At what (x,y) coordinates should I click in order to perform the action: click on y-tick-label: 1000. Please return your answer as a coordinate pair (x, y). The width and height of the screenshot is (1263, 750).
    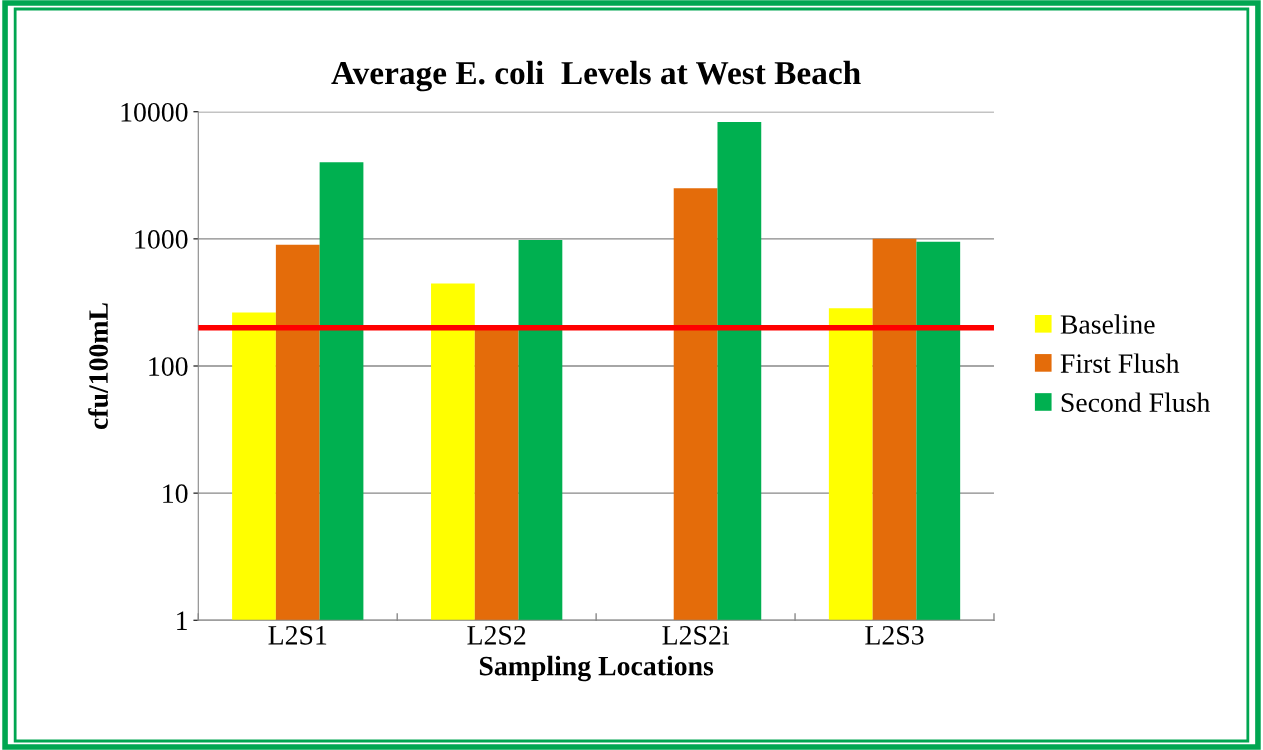
    Looking at the image, I should click on (161, 239).